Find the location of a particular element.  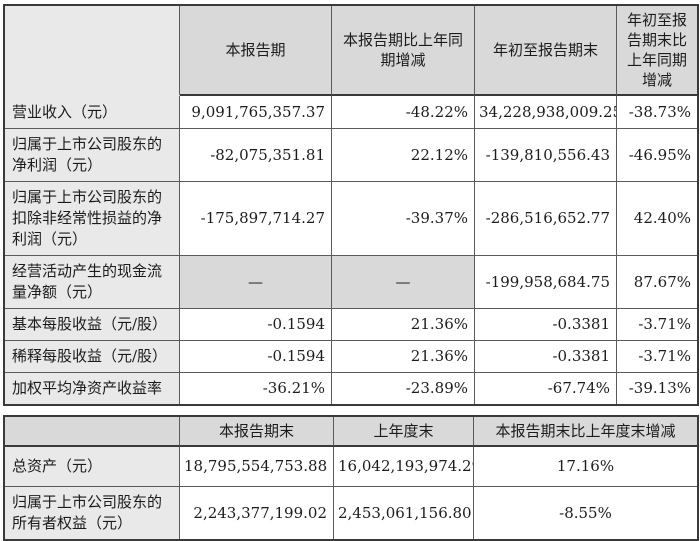

cell-value: 22.12% is located at coordinates (403, 155).